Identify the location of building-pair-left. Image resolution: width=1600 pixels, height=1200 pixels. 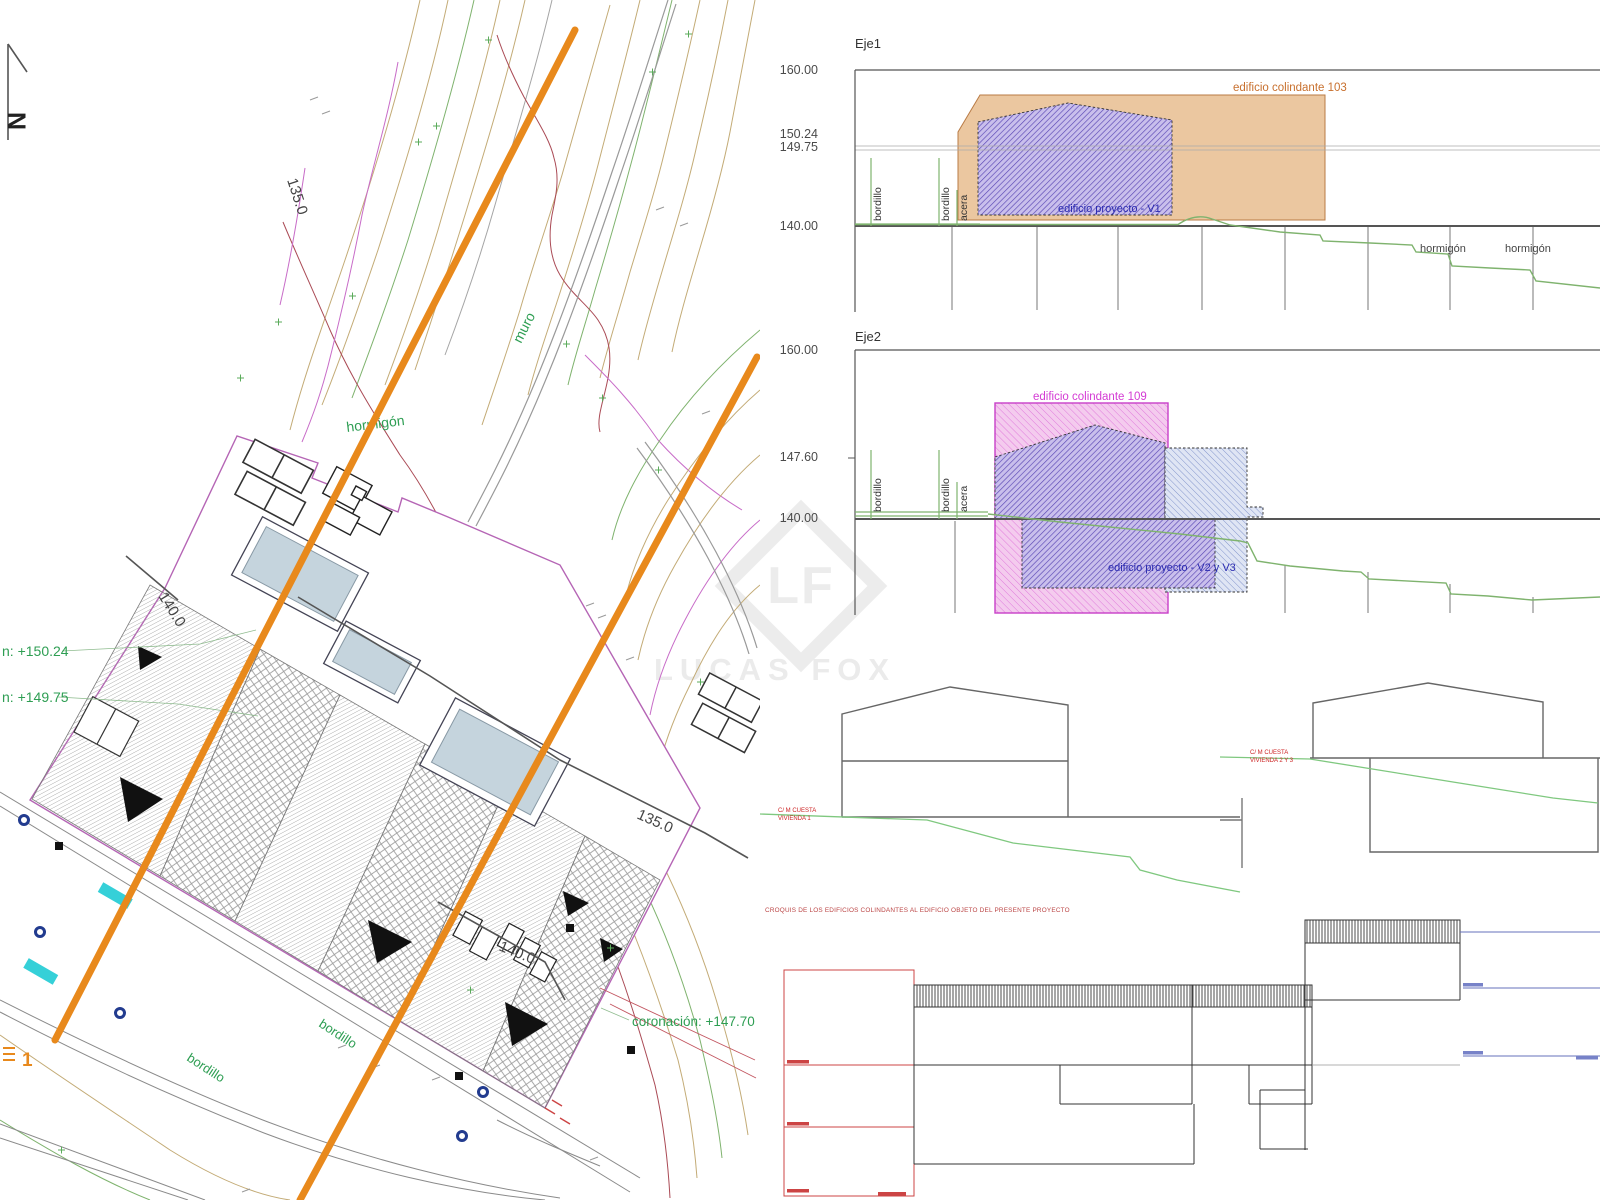
(106, 726).